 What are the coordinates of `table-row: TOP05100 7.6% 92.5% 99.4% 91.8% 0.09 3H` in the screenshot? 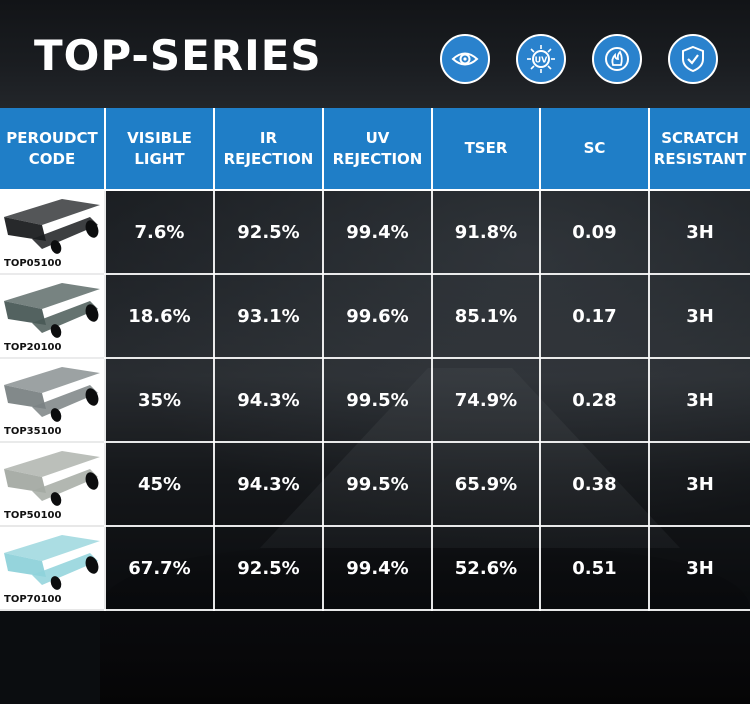 It's located at (375, 232).